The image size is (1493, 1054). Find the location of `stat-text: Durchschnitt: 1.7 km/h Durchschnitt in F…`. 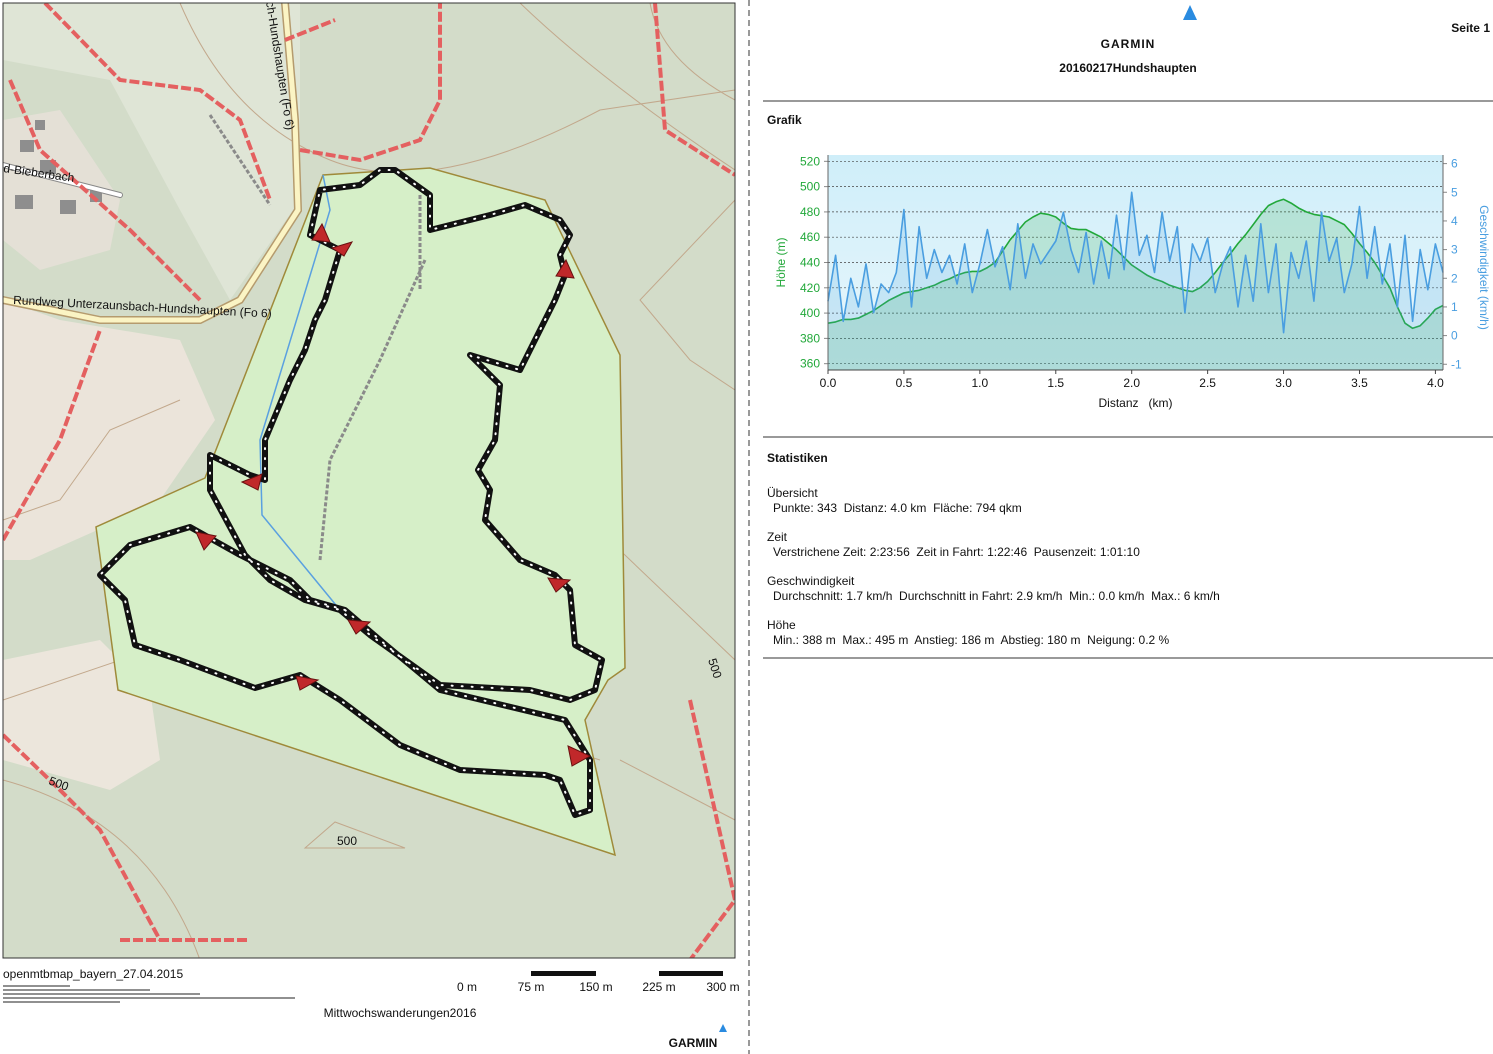

stat-text: Durchschnitt: 1.7 km/h Durchschnitt in F… is located at coordinates (996, 596).